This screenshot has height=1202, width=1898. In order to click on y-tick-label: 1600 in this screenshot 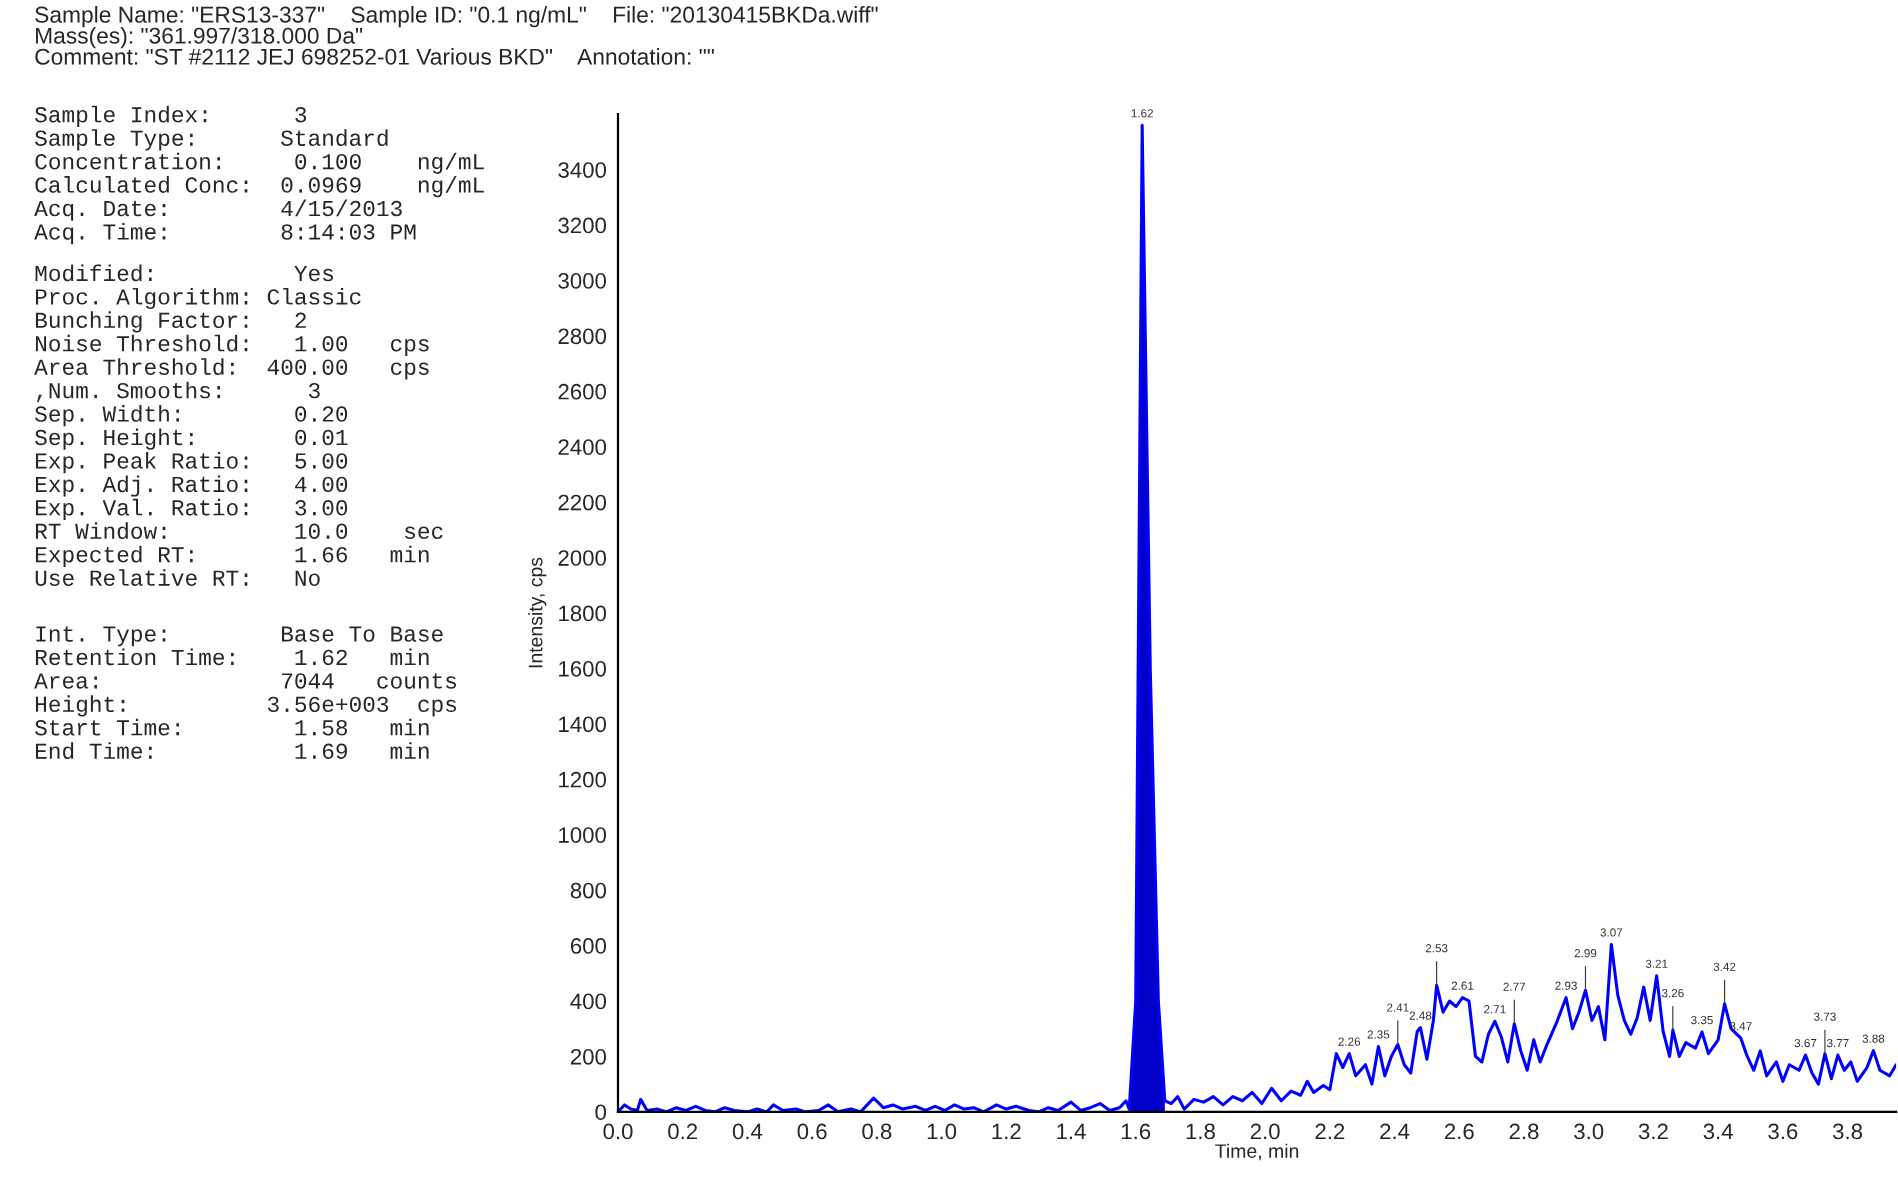, I will do `click(583, 668)`.